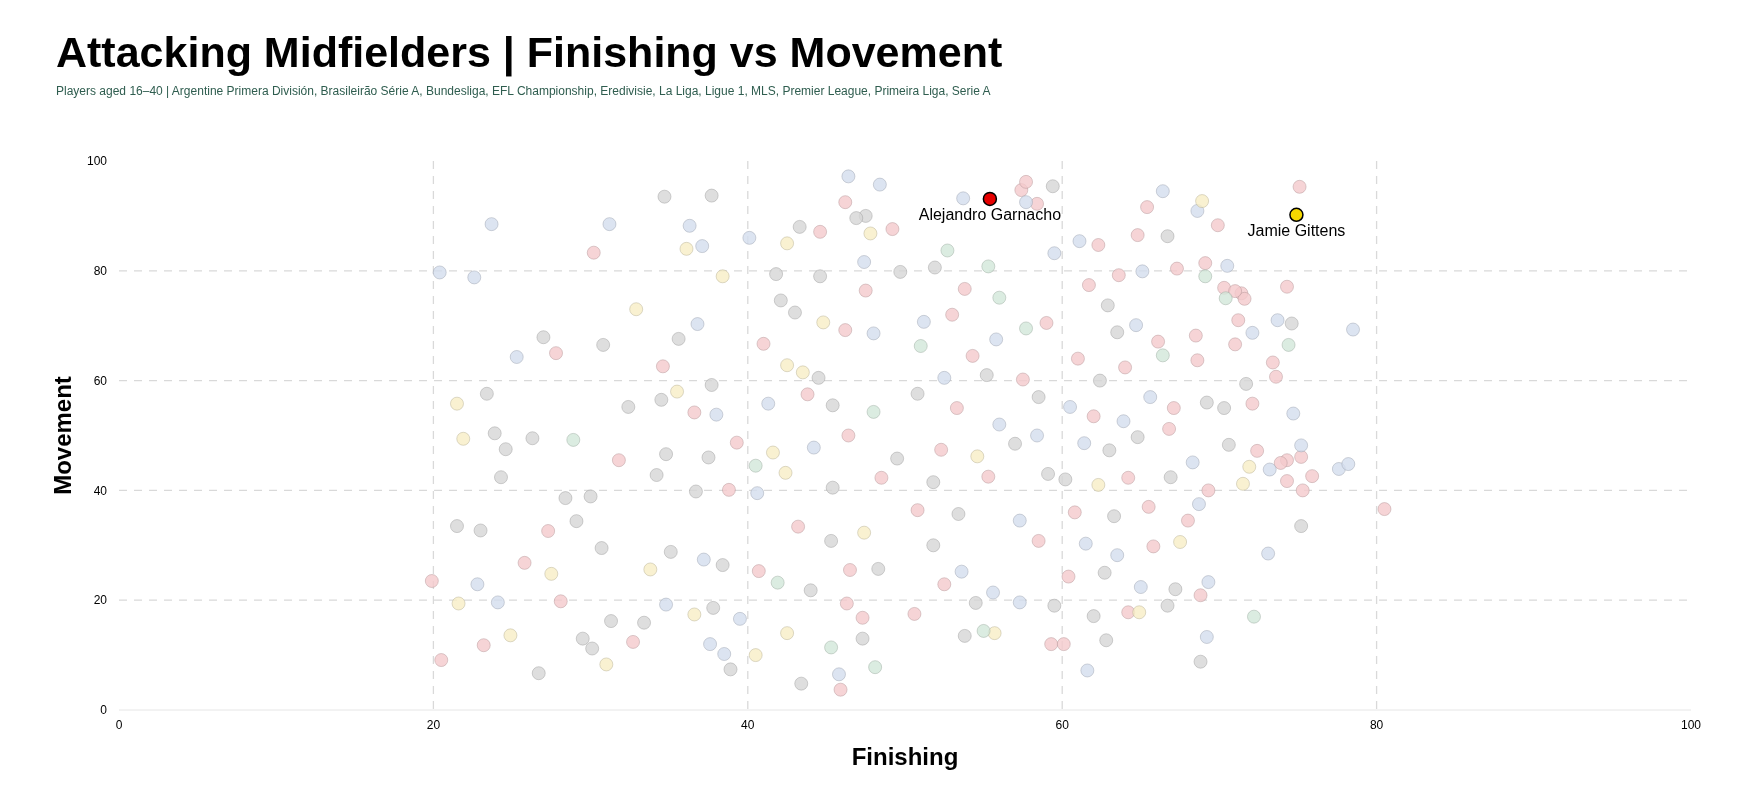 The image size is (1750, 800). Describe the element at coordinates (905, 756) in the screenshot. I see `x-axis-title: Finishing` at that location.